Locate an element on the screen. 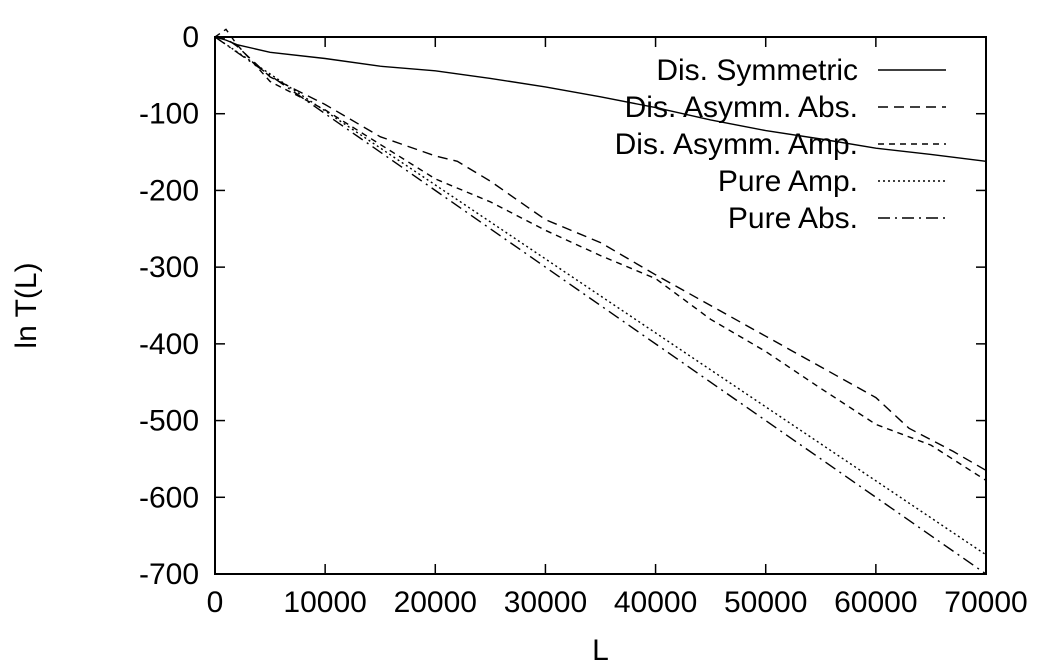  legend-label-5: Pure Abs. is located at coordinates (793, 218).